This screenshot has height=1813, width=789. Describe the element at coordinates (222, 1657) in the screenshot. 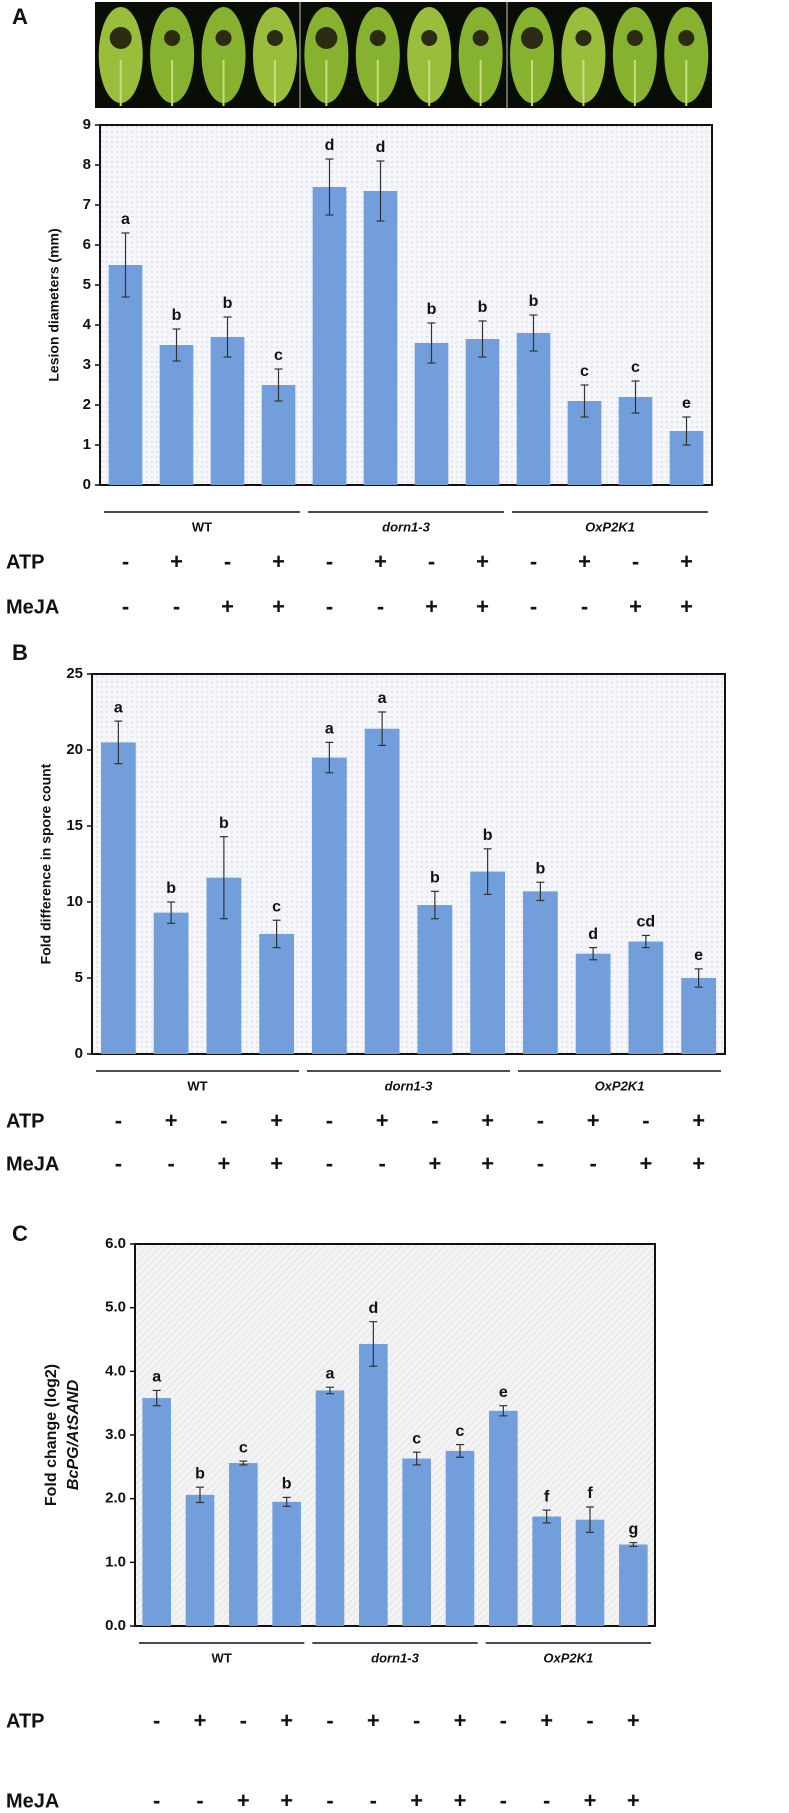

I see `group-label: WT` at that location.